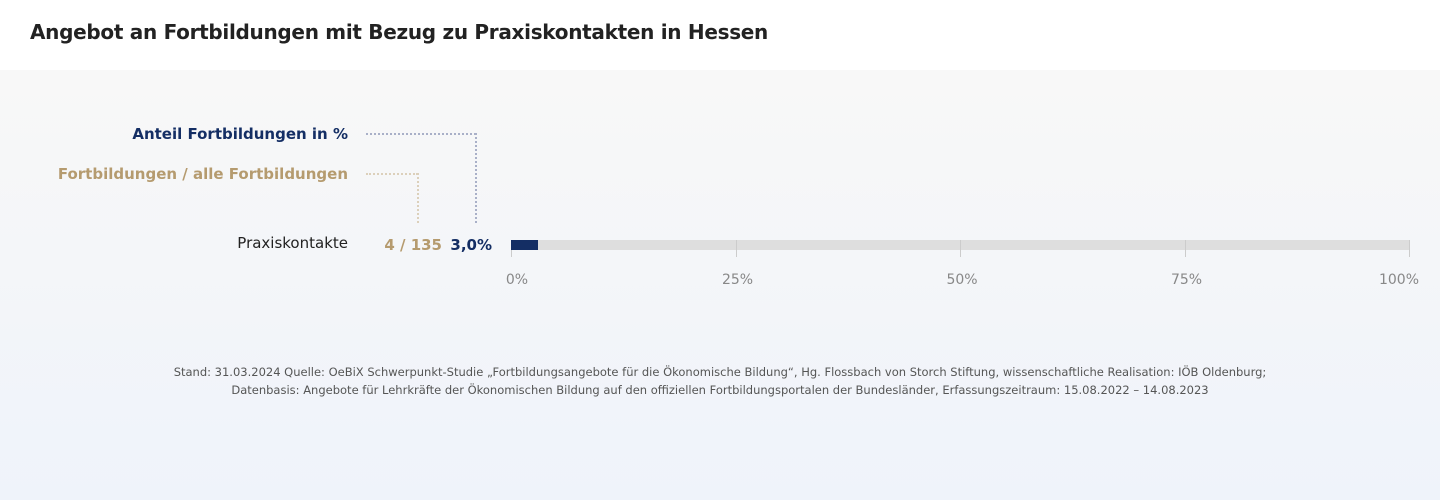 The height and width of the screenshot is (500, 1440). I want to click on legend-percent-leader-vertical, so click(476, 178).